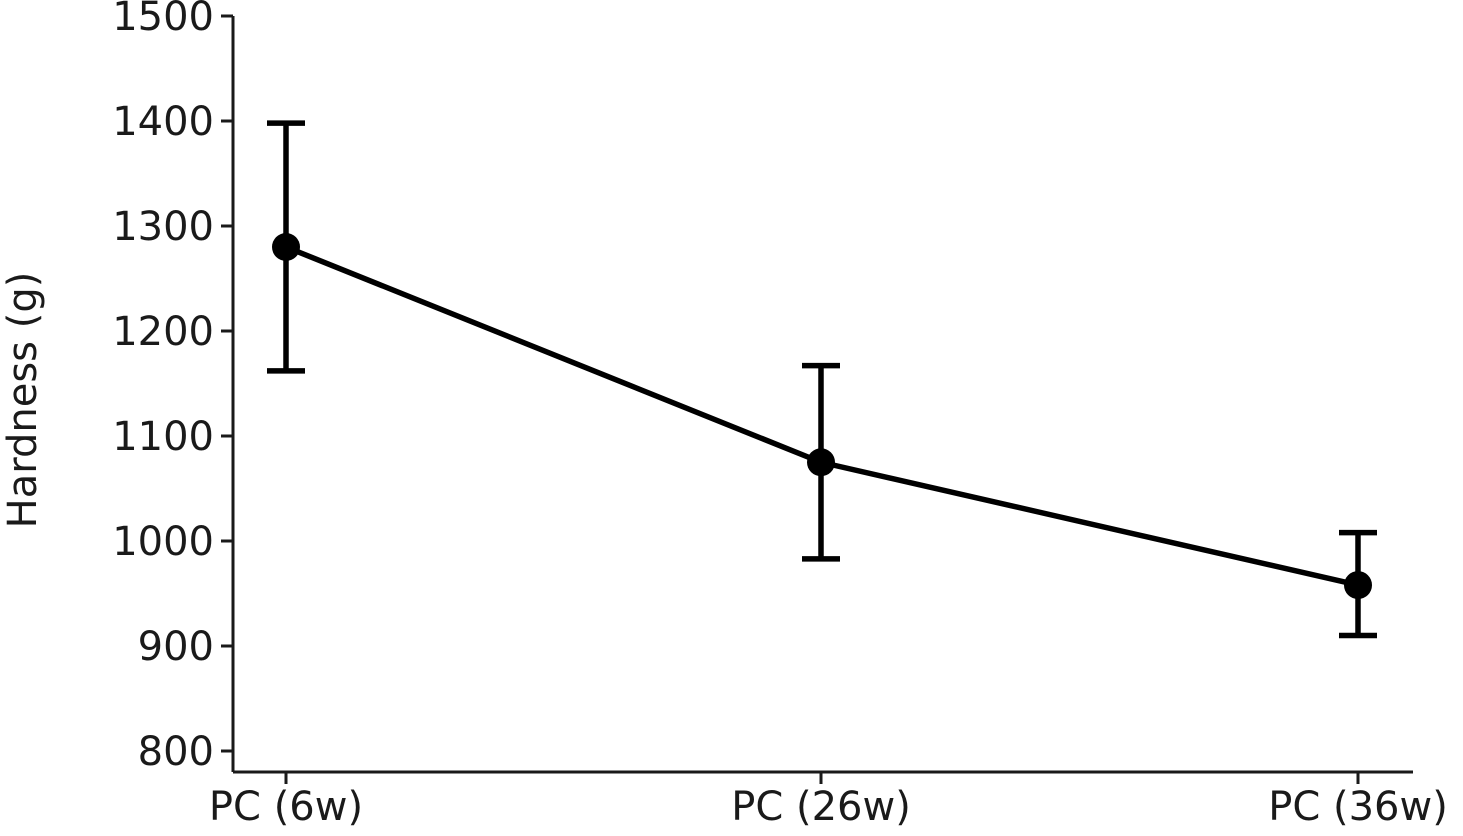  I want to click on x-tick-label: PC (6w), so click(286, 807).